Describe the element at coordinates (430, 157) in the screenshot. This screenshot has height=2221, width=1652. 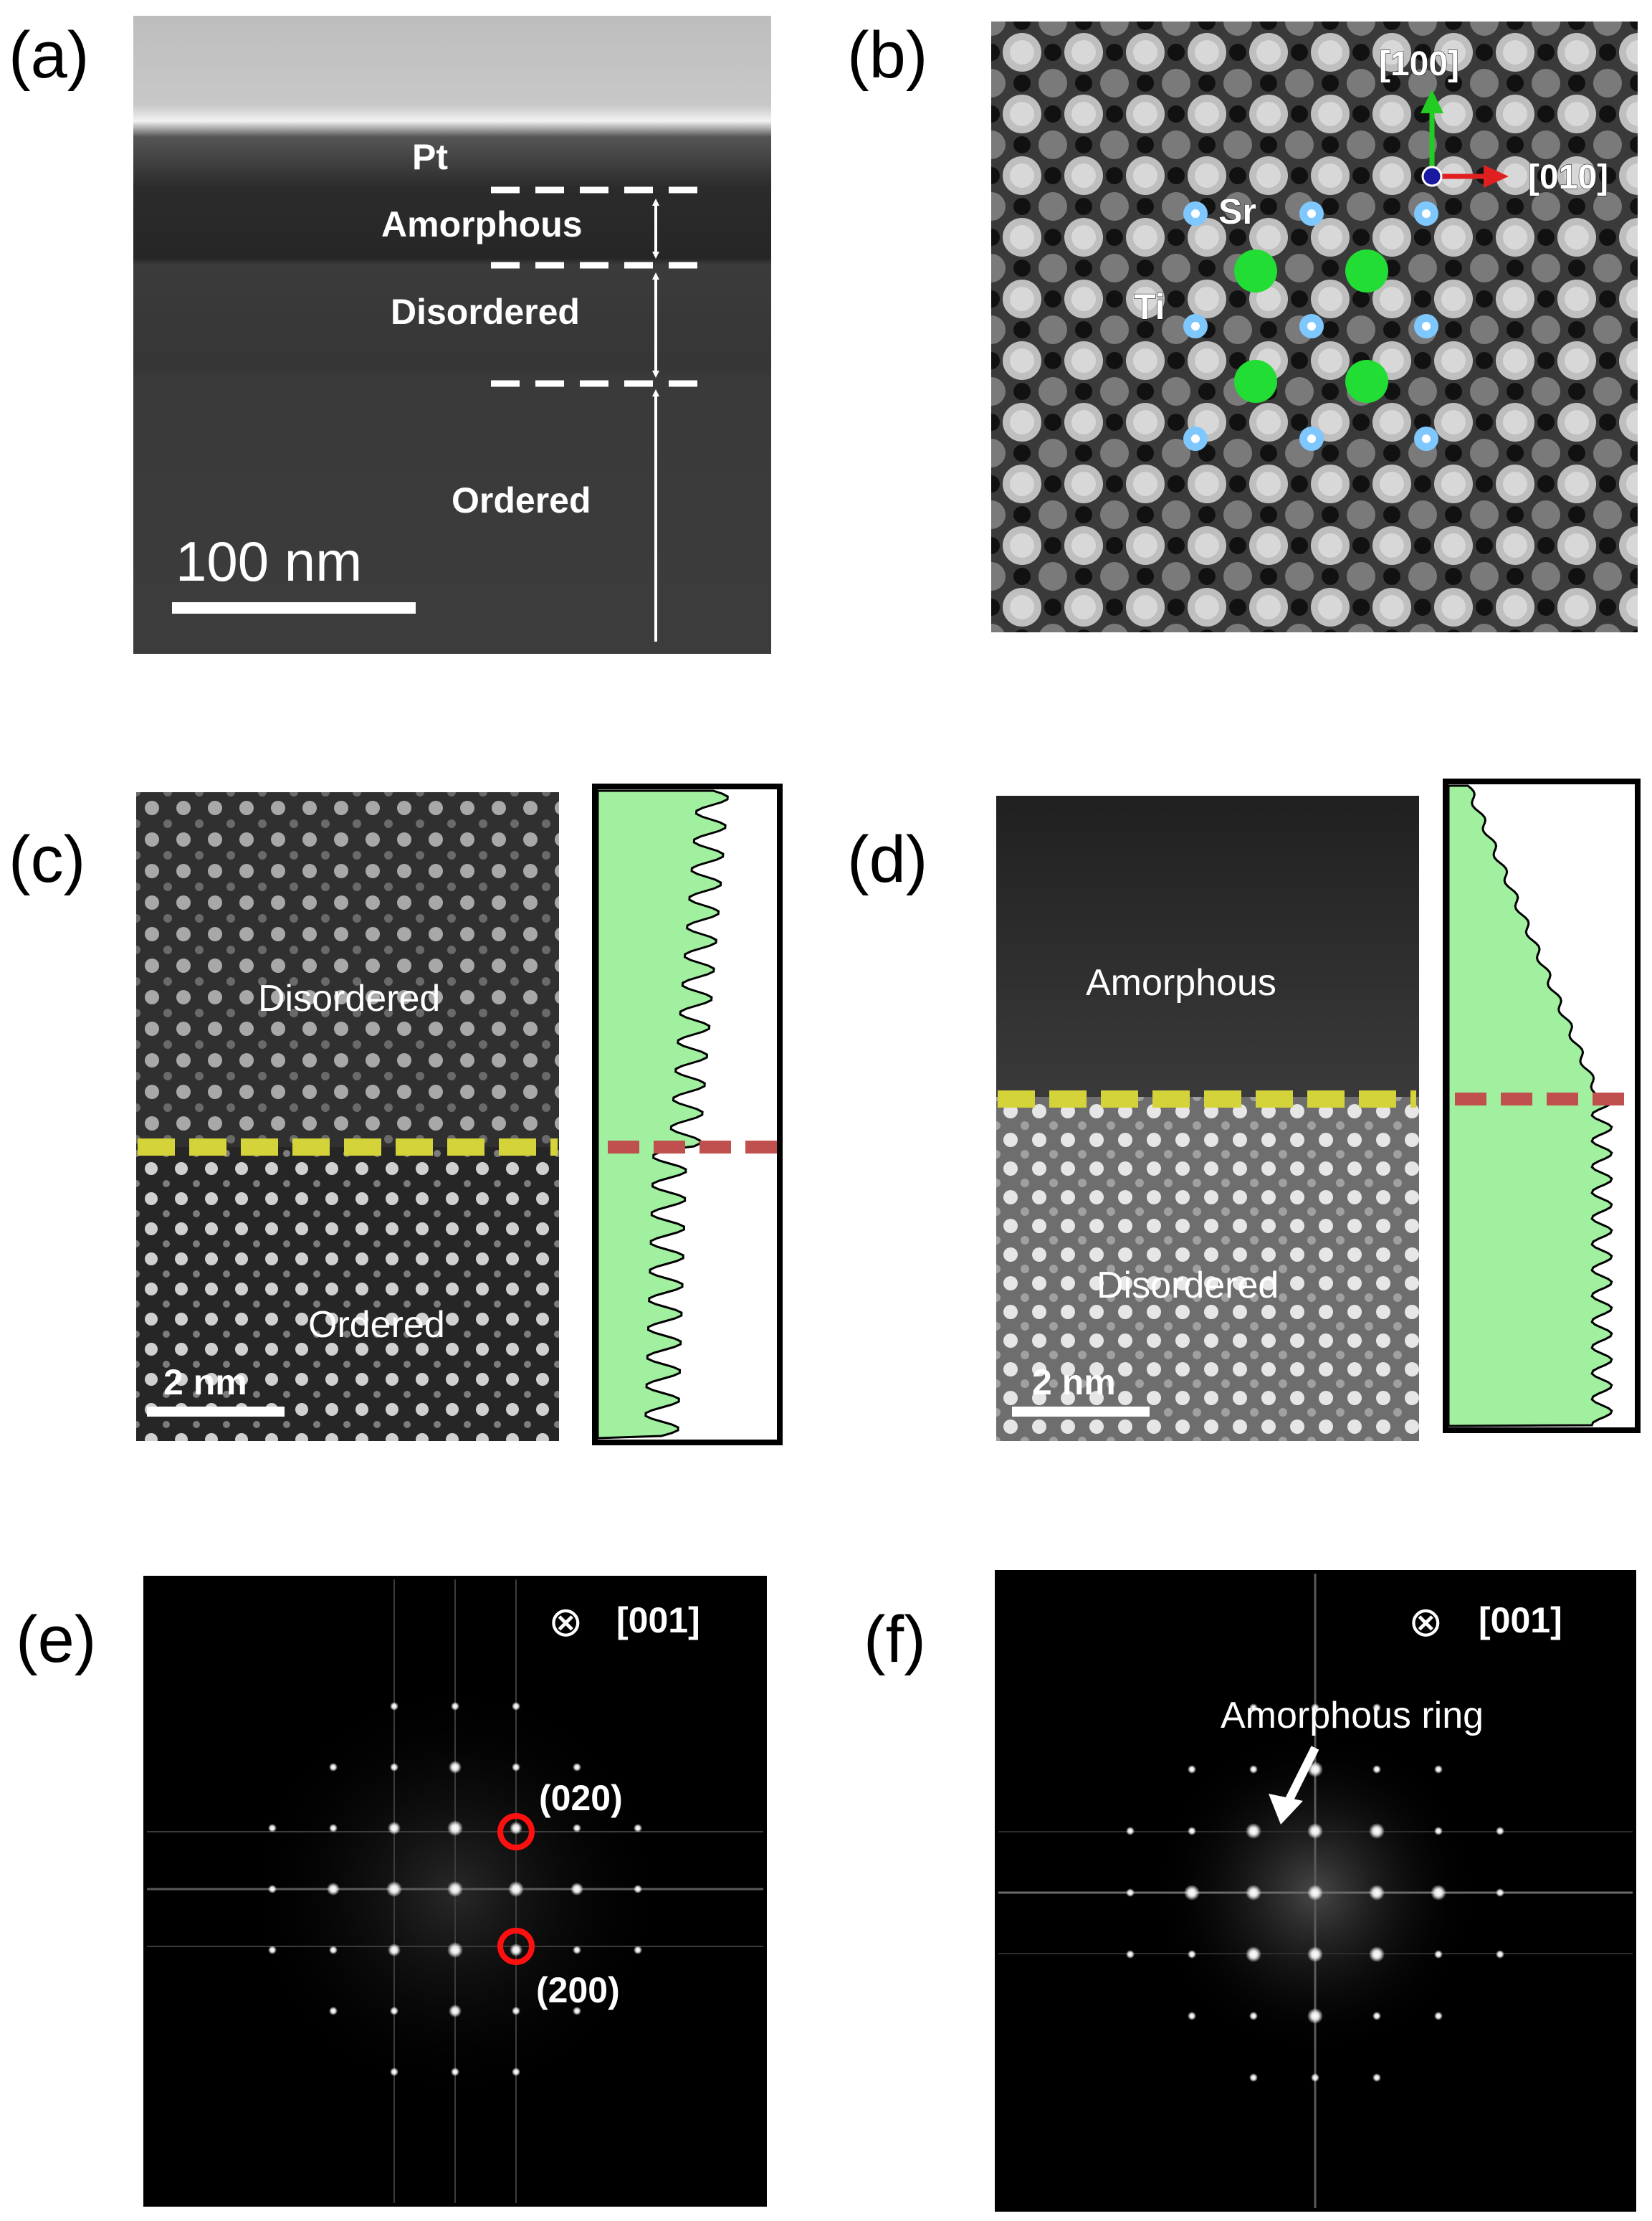
I see `layer-pt-label: Pt` at that location.